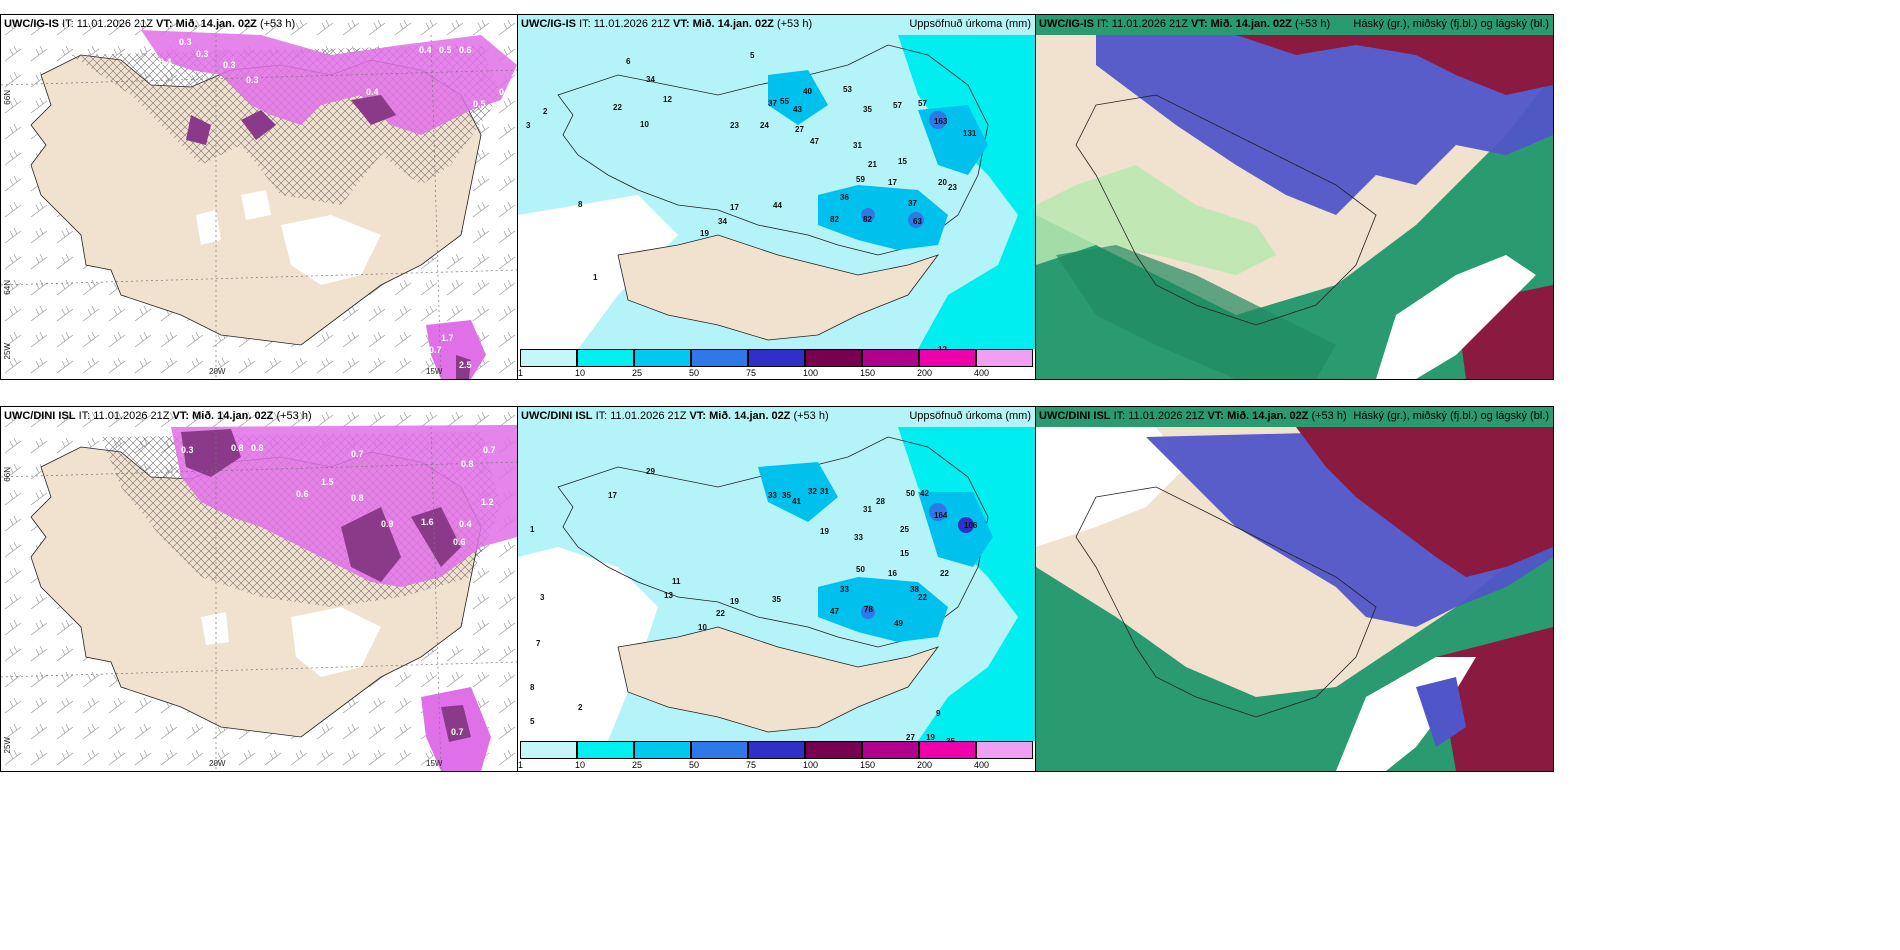  What do you see at coordinates (217, 371) in the screenshot?
I see `lon-label-20w: 20W` at bounding box center [217, 371].